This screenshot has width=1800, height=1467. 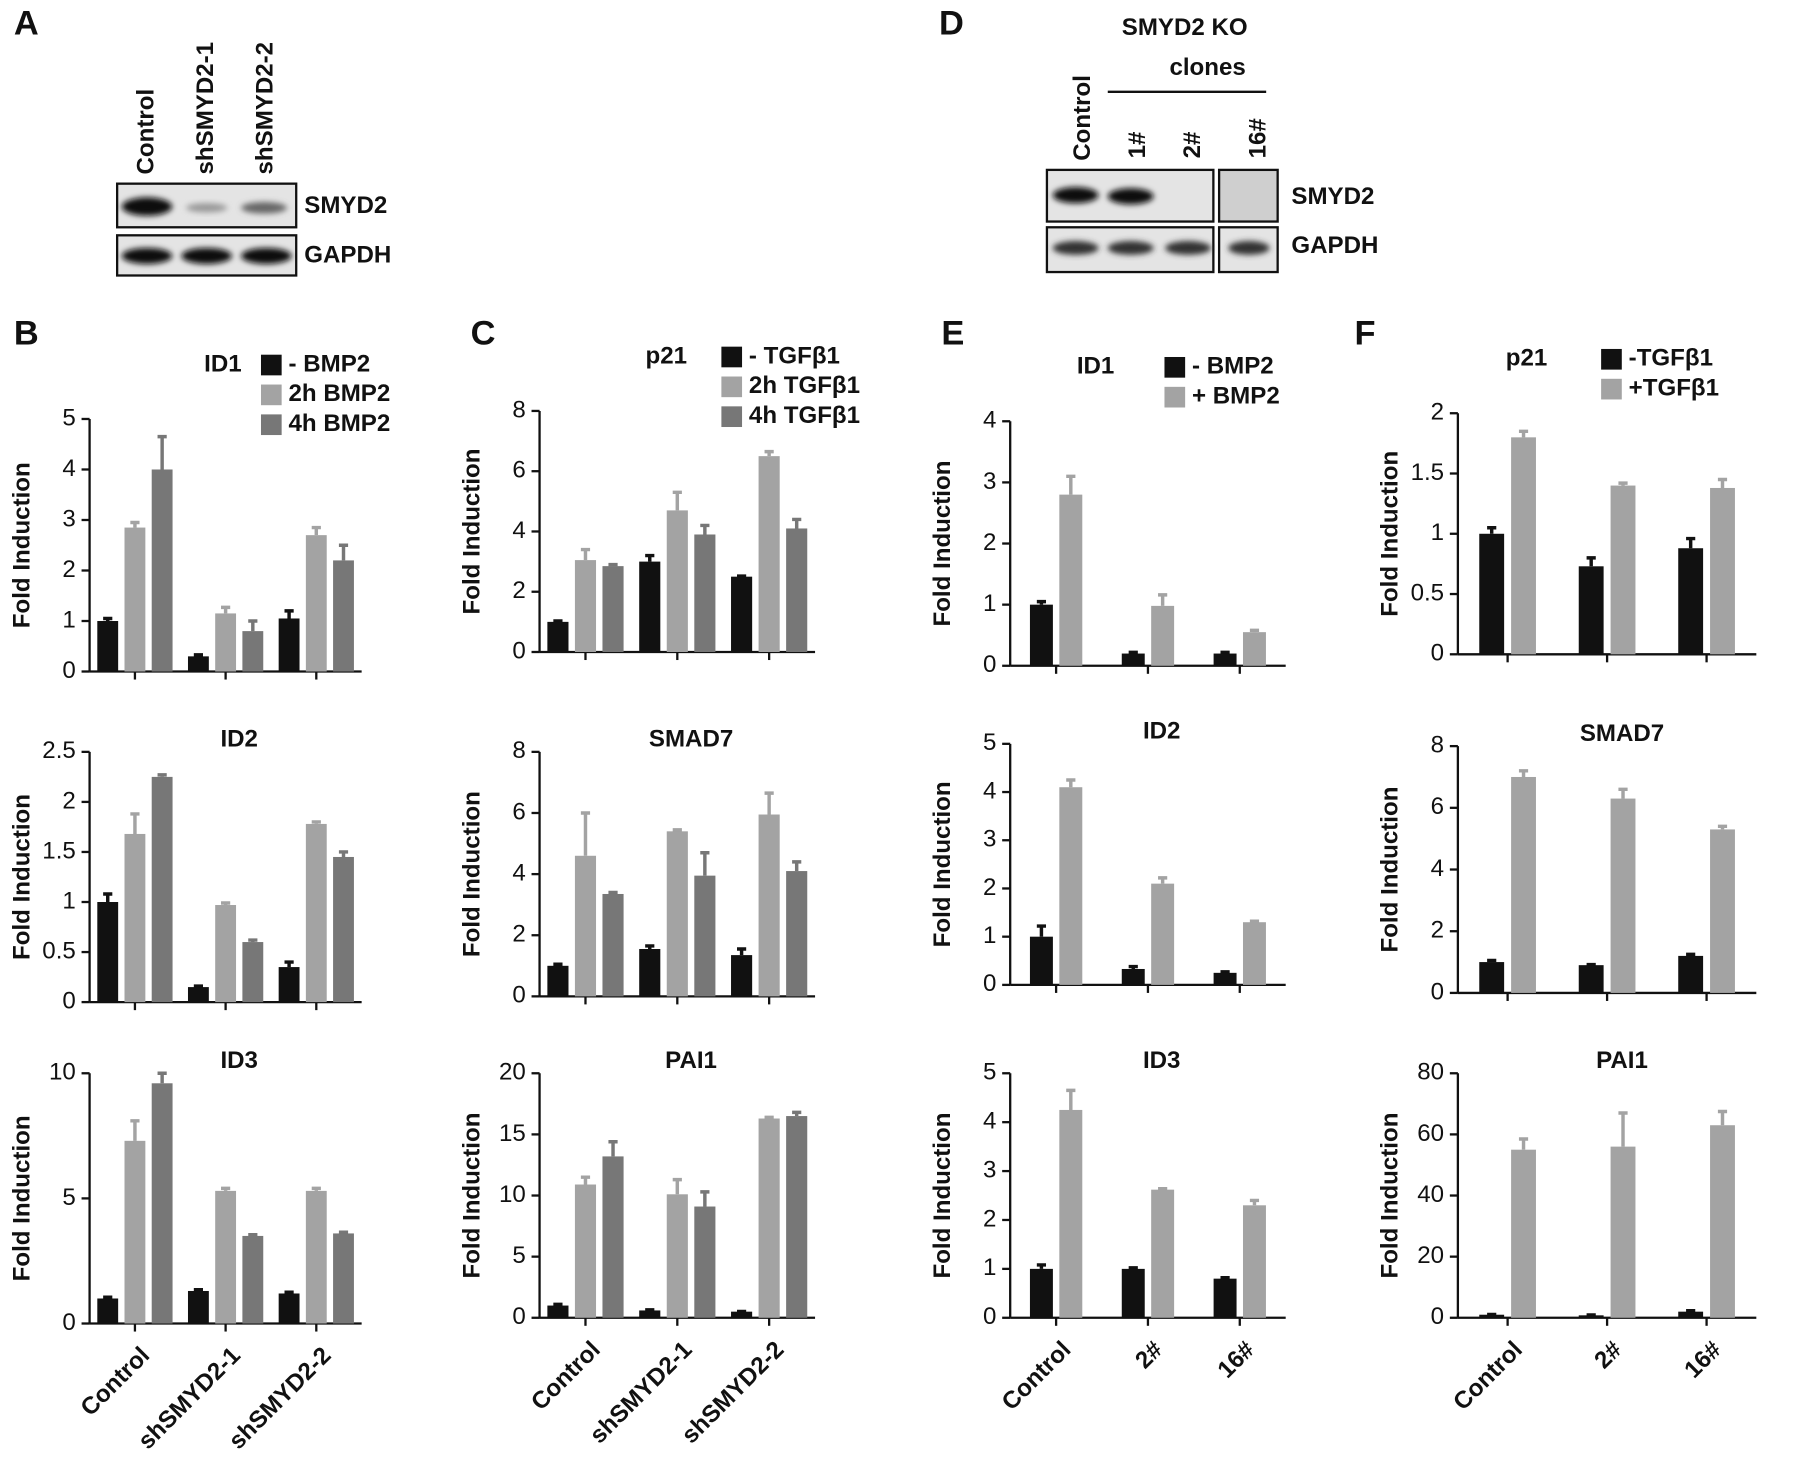 I want to click on y-tick-label: 1, so click(x=68, y=619).